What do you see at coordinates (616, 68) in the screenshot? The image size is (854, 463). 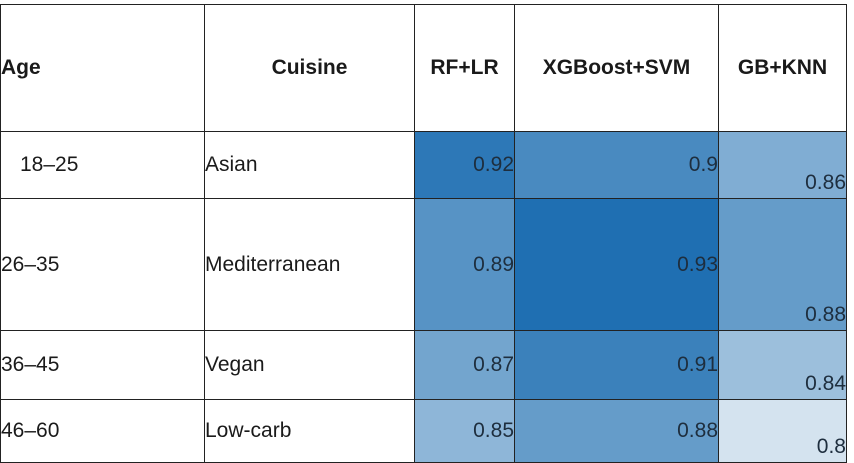 I see `header-xgboost-svm: XGBoost+SVM` at bounding box center [616, 68].